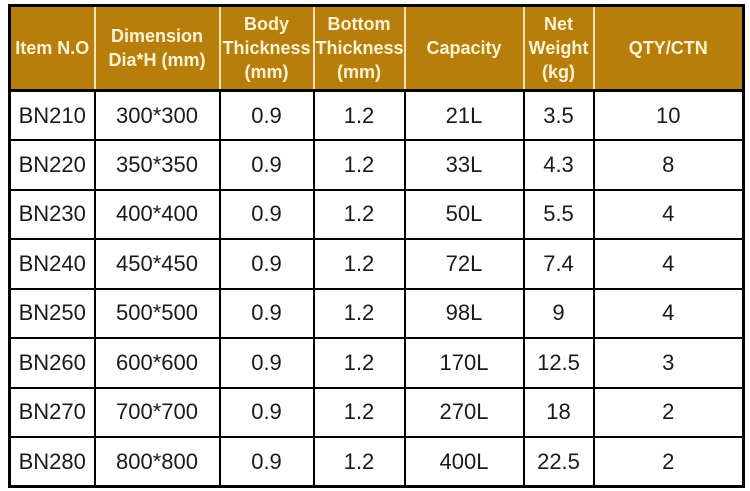 Image resolution: width=750 pixels, height=491 pixels. Describe the element at coordinates (558, 115) in the screenshot. I see `cell-net-weight: 3.5` at that location.